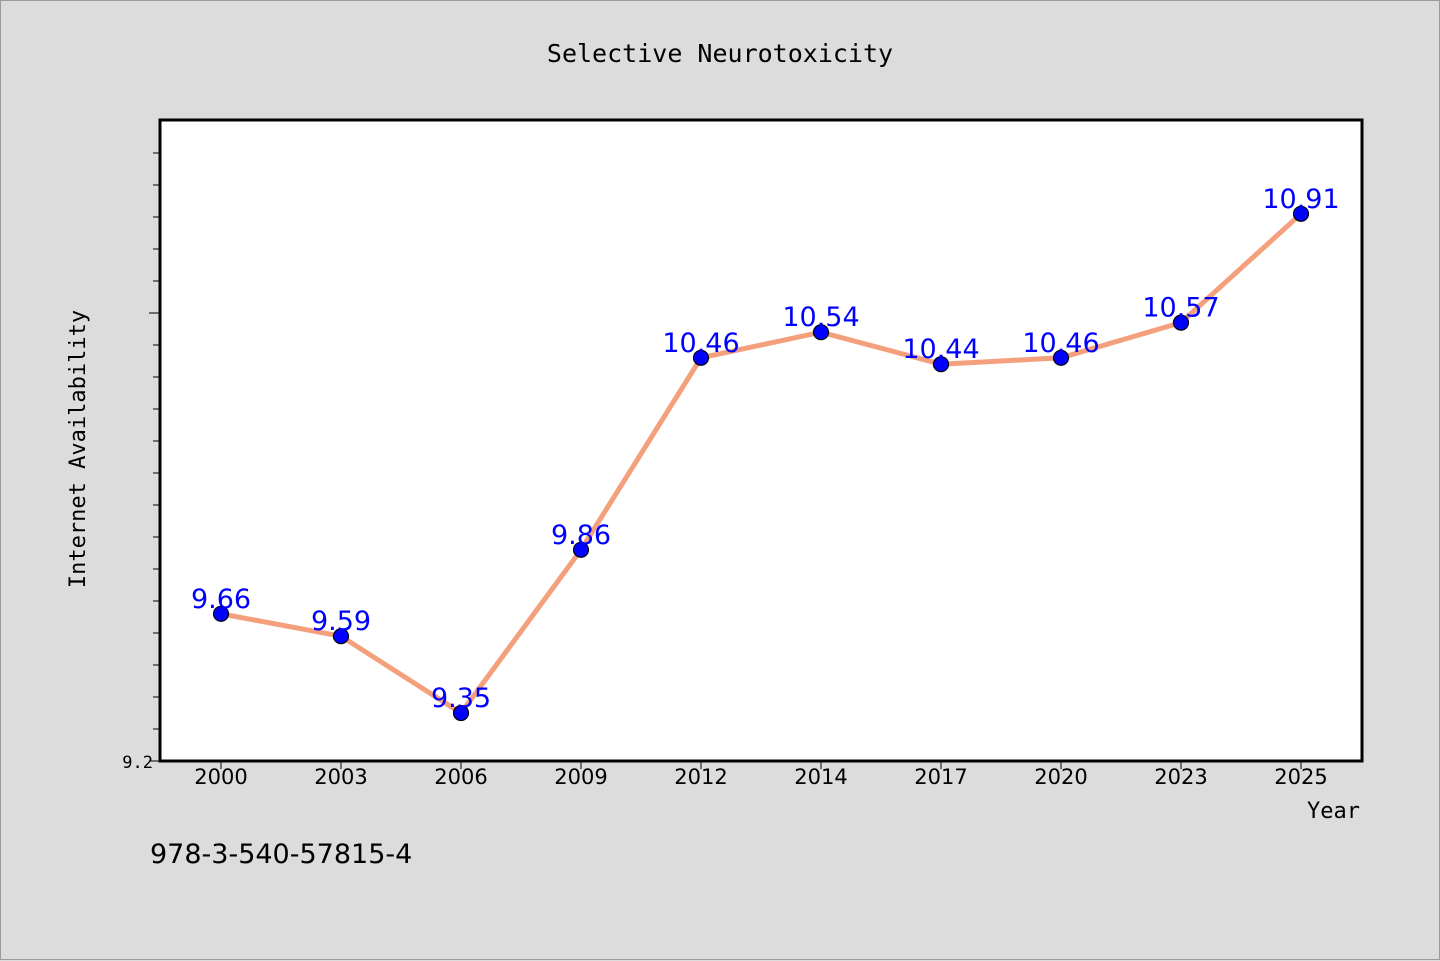 The width and height of the screenshot is (1440, 961). What do you see at coordinates (137, 763) in the screenshot?
I see `y-tick-label: 9.2` at bounding box center [137, 763].